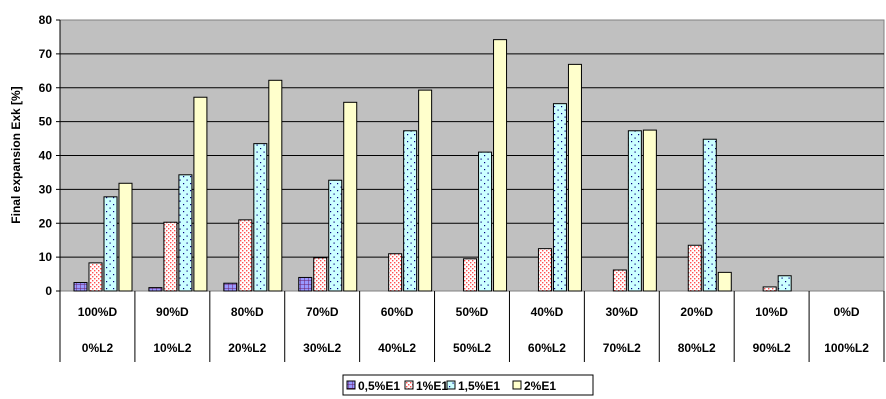 The image size is (886, 399). What do you see at coordinates (397, 312) in the screenshot?
I see `category-label: 60%D` at bounding box center [397, 312].